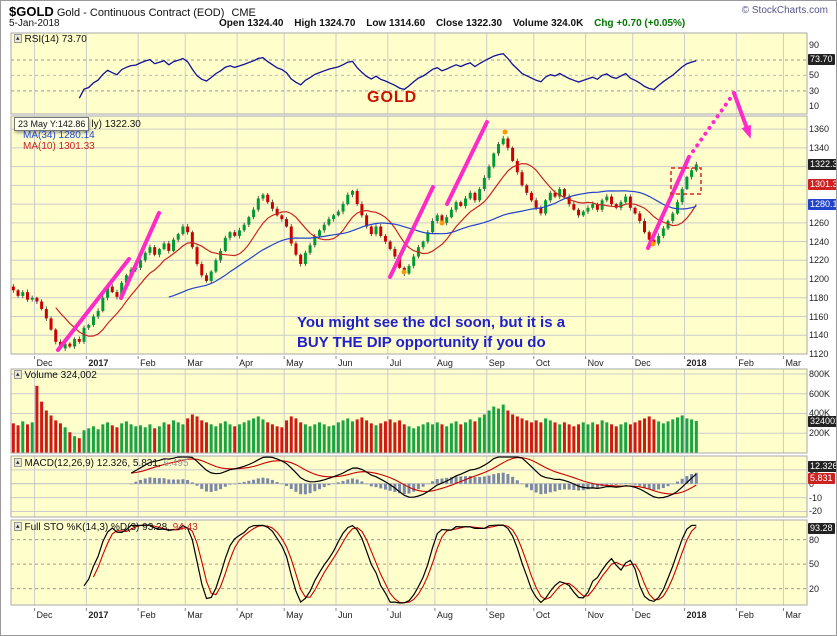  I want to click on close-label: Close, so click(449, 23).